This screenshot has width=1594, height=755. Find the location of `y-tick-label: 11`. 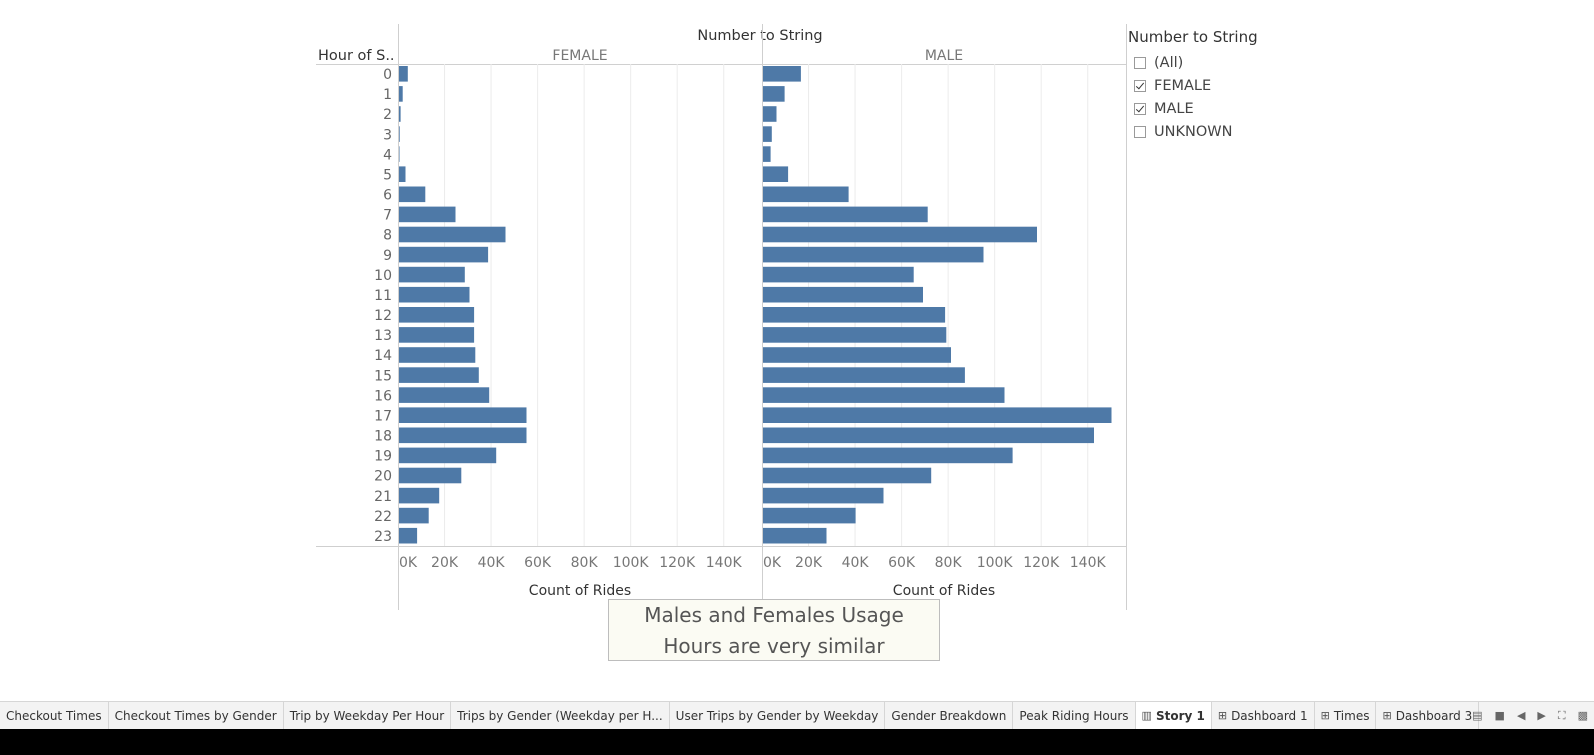

y-tick-label: 11 is located at coordinates (383, 296).